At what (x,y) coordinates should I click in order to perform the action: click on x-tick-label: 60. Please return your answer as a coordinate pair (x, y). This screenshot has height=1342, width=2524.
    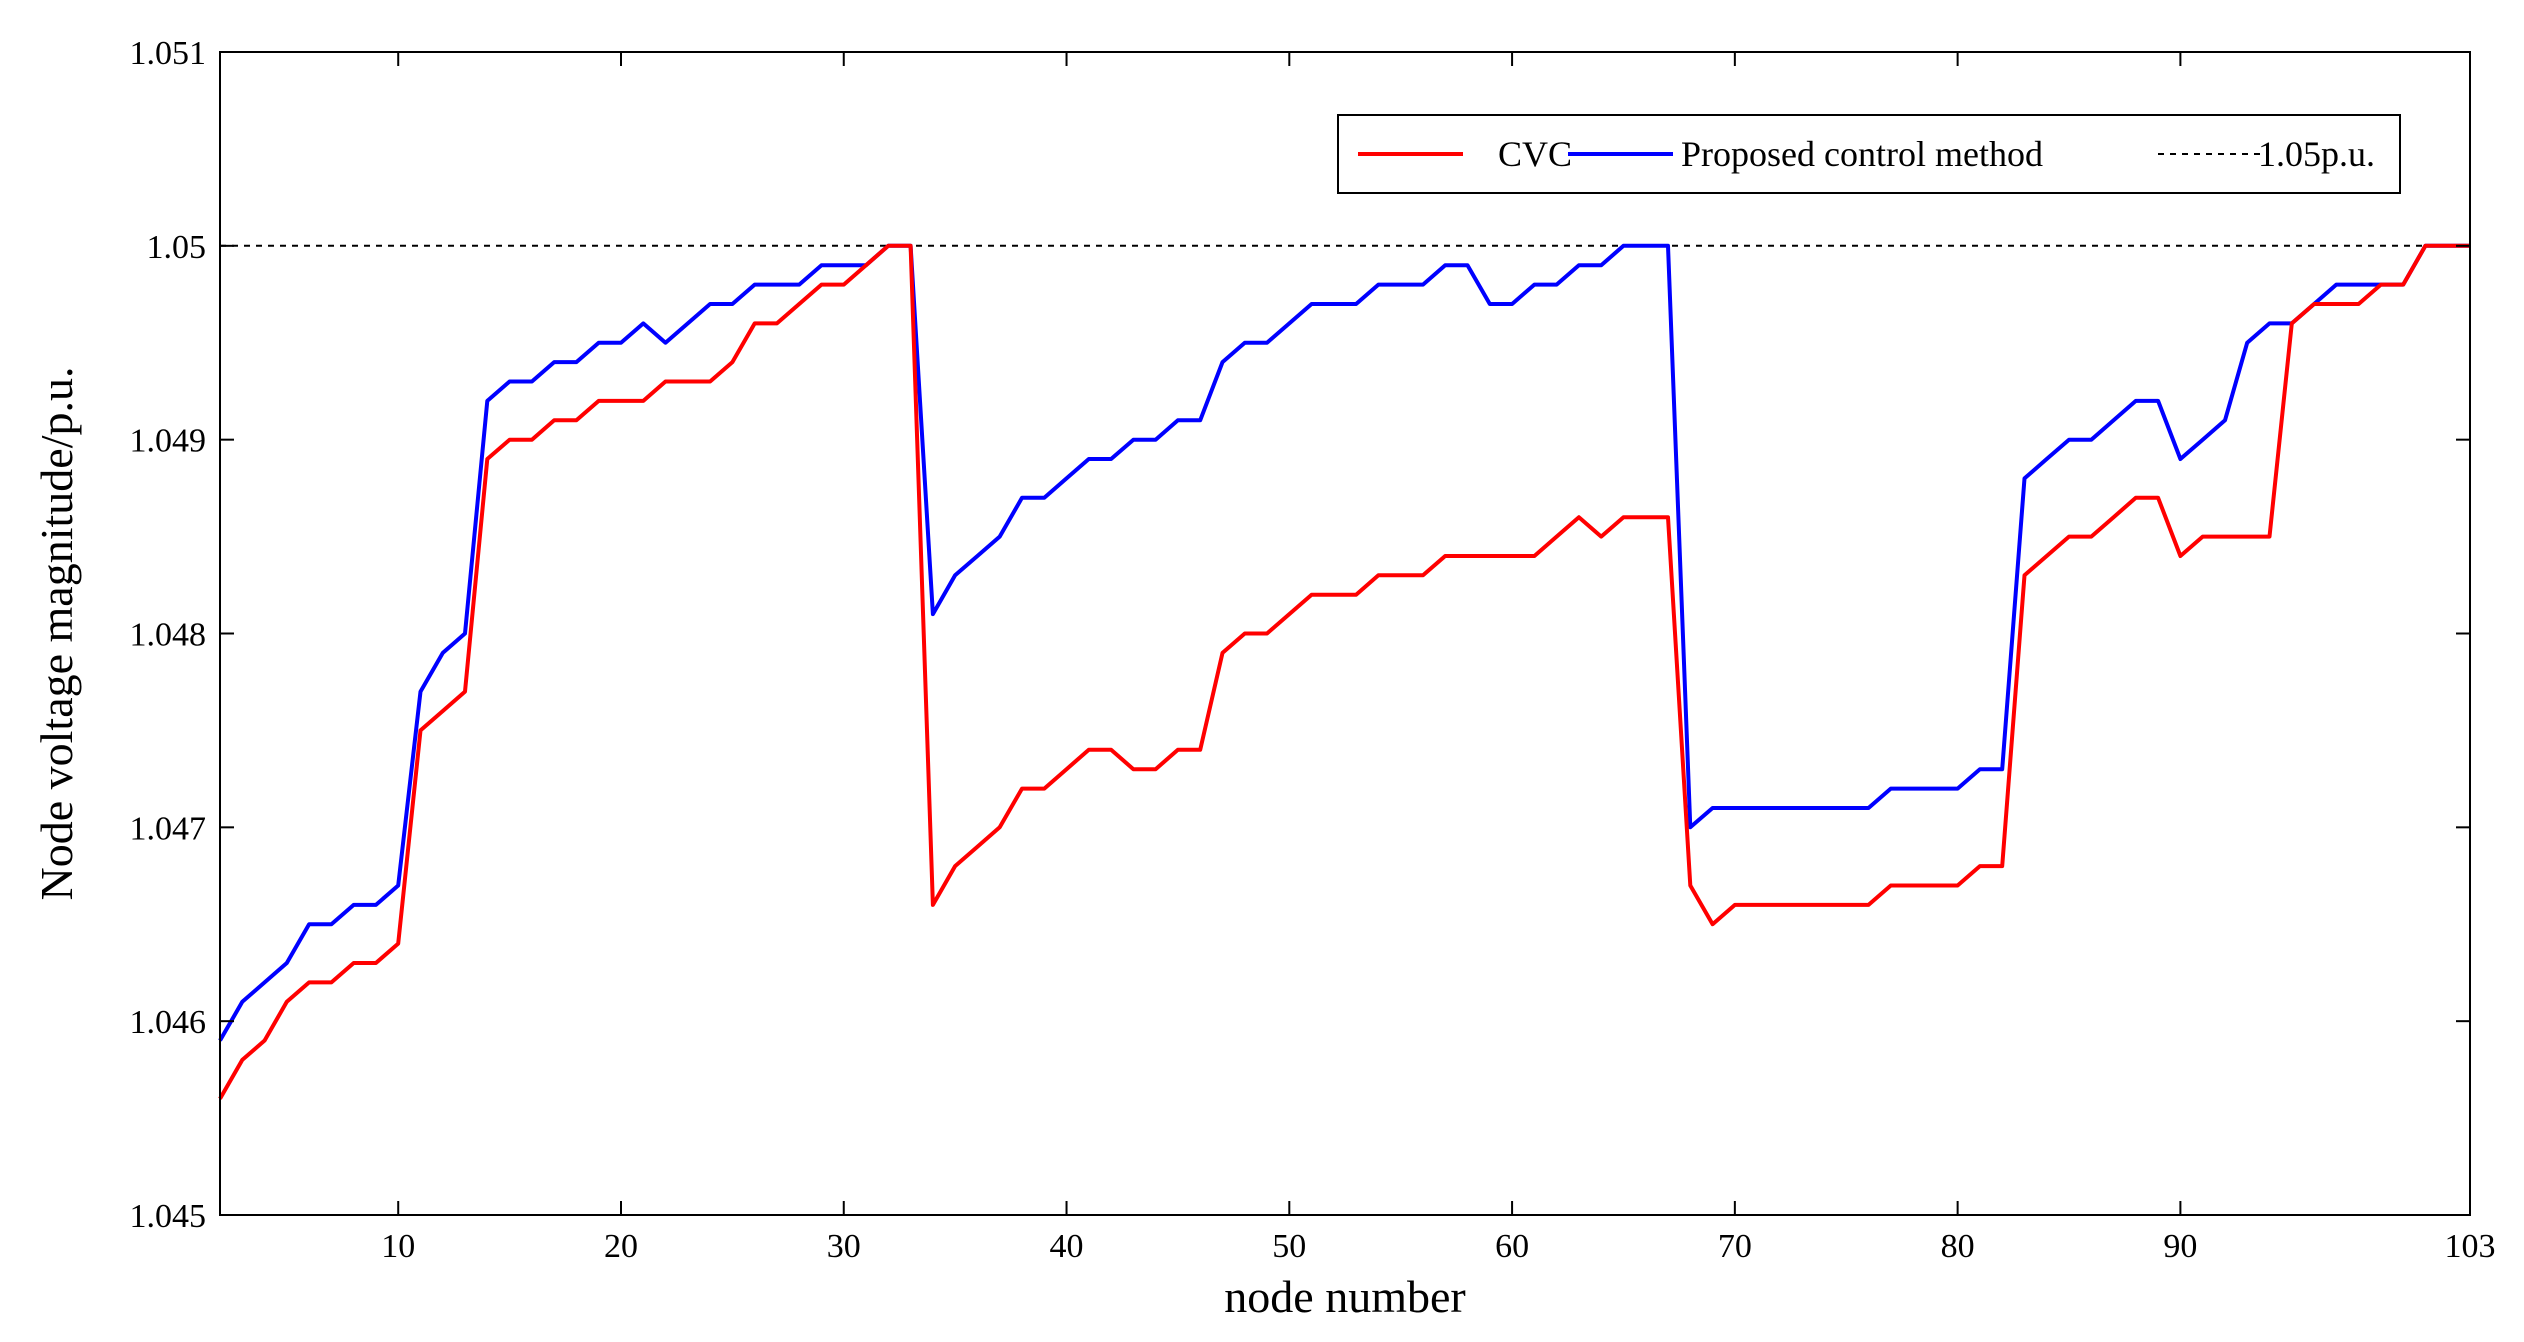
    Looking at the image, I should click on (1512, 1246).